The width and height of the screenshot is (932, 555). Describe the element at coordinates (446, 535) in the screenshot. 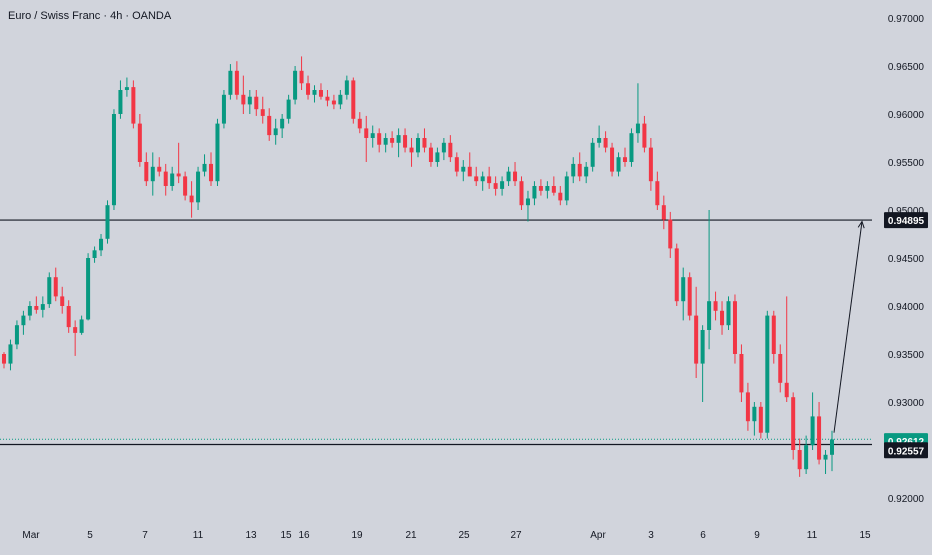

I see `x-axis: Mar 5 7 11 13 15 16 19 21 25 27 Apr 3 6 9 11 15` at that location.